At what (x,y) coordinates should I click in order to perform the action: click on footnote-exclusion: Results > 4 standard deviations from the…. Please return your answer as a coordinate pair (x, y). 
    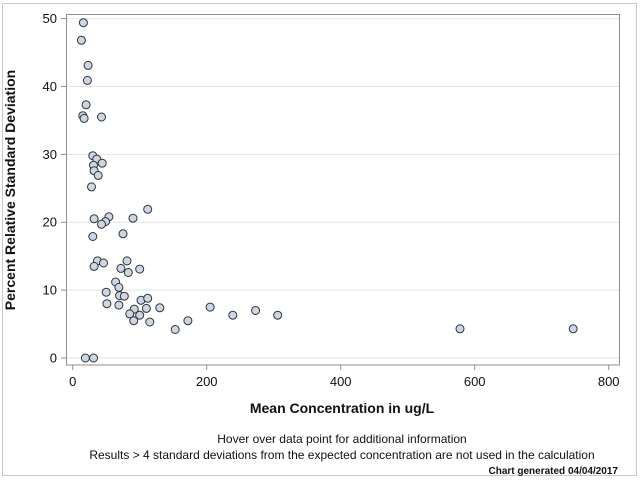
    Looking at the image, I should click on (341, 455).